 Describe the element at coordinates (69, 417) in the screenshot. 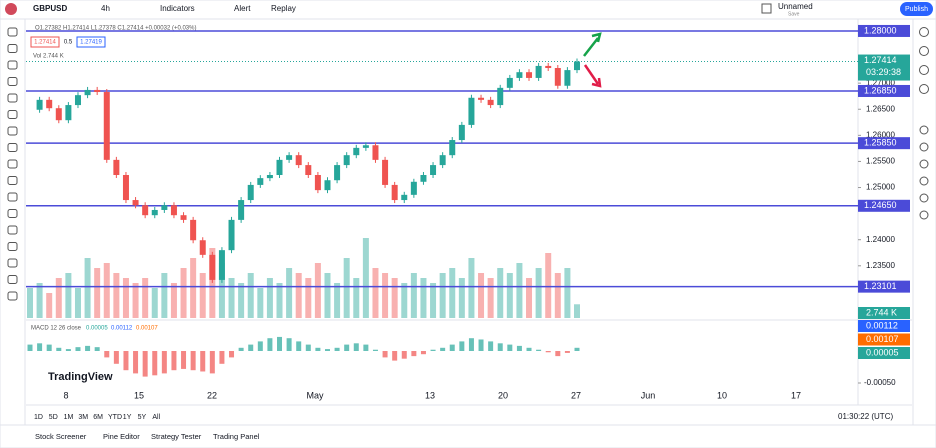

I see `timeframe-button: 1M` at that location.